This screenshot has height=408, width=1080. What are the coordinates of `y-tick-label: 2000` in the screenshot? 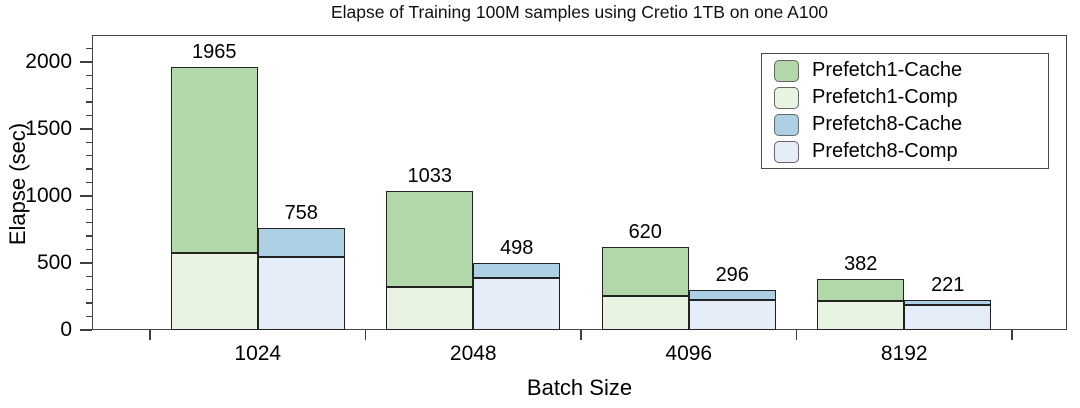 It's located at (48, 61).